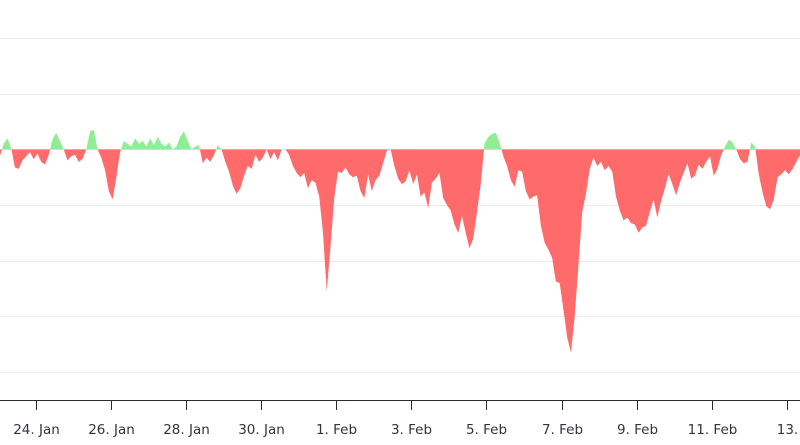 This screenshot has width=800, height=445. I want to click on x-tick-label: 1. Feb, so click(336, 430).